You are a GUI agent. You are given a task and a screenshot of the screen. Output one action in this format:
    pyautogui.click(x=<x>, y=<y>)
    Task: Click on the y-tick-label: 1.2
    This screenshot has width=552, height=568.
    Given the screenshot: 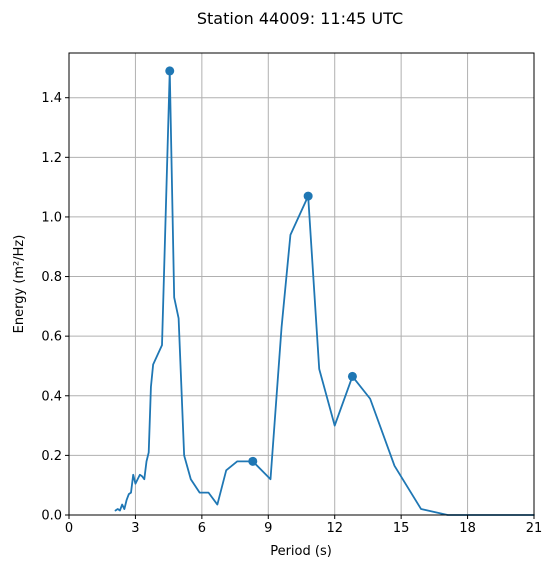 What is the action you would take?
    pyautogui.click(x=51, y=158)
    